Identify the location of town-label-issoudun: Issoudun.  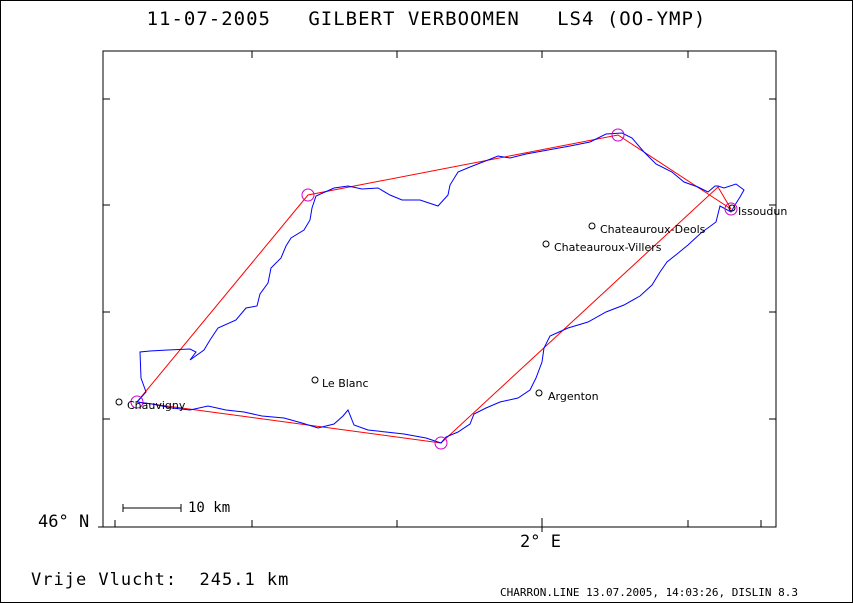
(763, 211).